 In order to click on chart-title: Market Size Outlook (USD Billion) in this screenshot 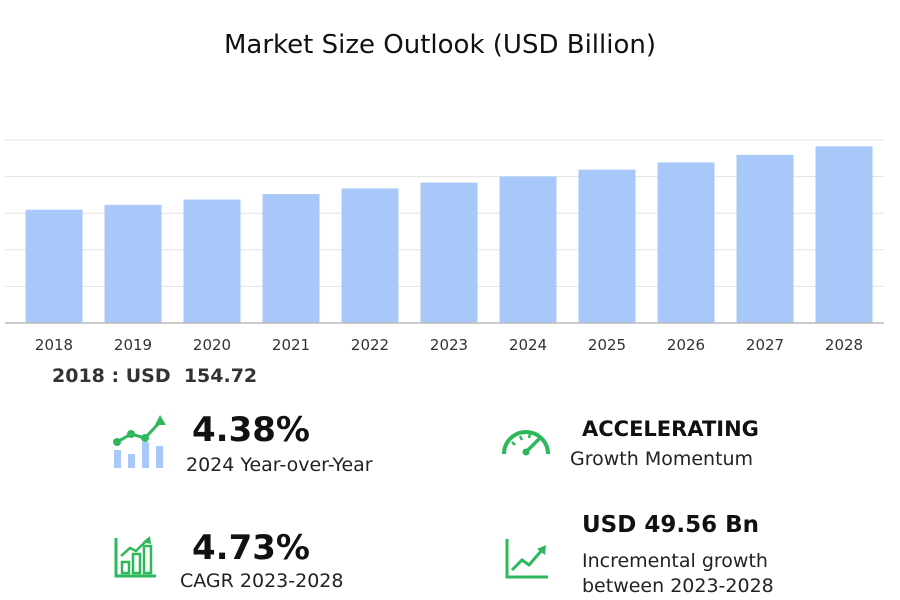, I will do `click(440, 45)`.